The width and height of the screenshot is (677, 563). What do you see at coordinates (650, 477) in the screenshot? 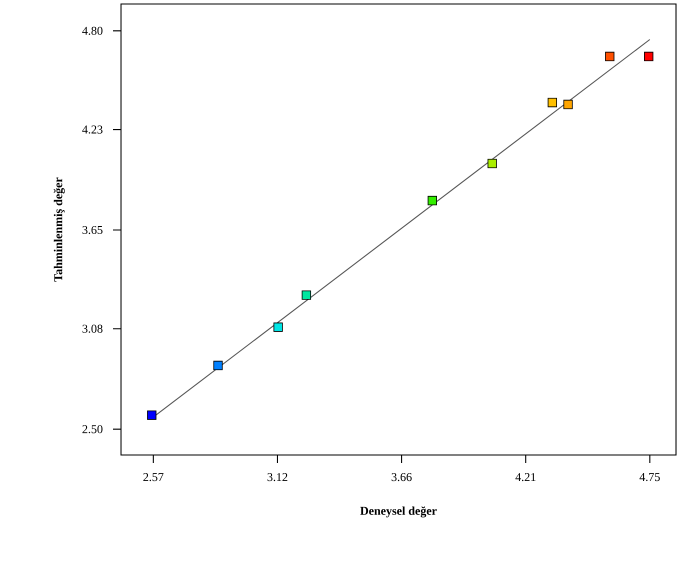
I see `x-tick-label: 4.75` at bounding box center [650, 477].